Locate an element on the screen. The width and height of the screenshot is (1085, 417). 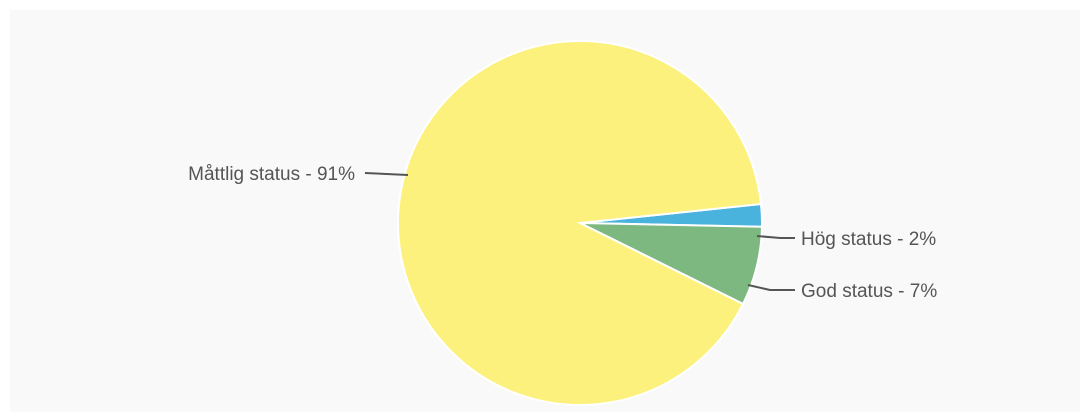
slice-label-hog: Hög status - 2% is located at coordinates (868, 239).